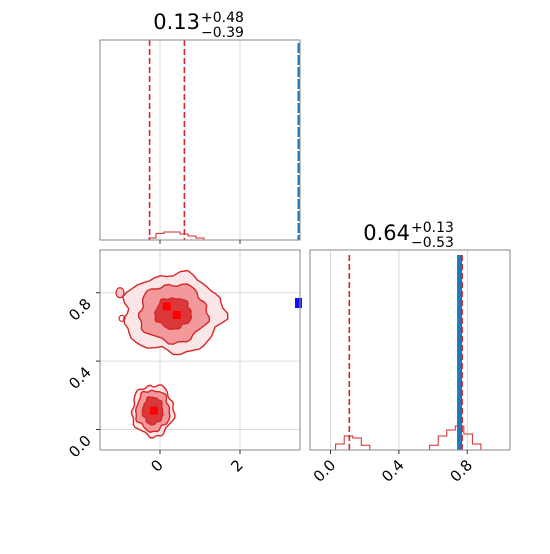  Describe the element at coordinates (432, 243) in the screenshot. I see `panel3-title-minus: −0.53` at that location.